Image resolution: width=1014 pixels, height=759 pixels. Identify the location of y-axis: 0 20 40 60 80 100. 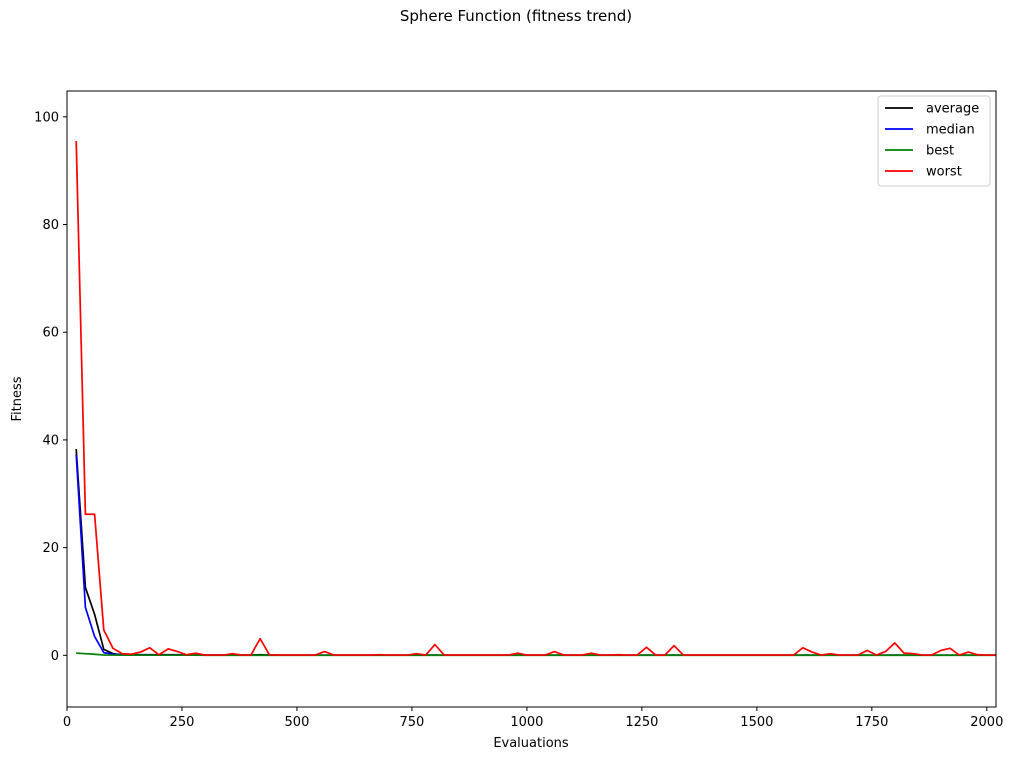
(50, 387).